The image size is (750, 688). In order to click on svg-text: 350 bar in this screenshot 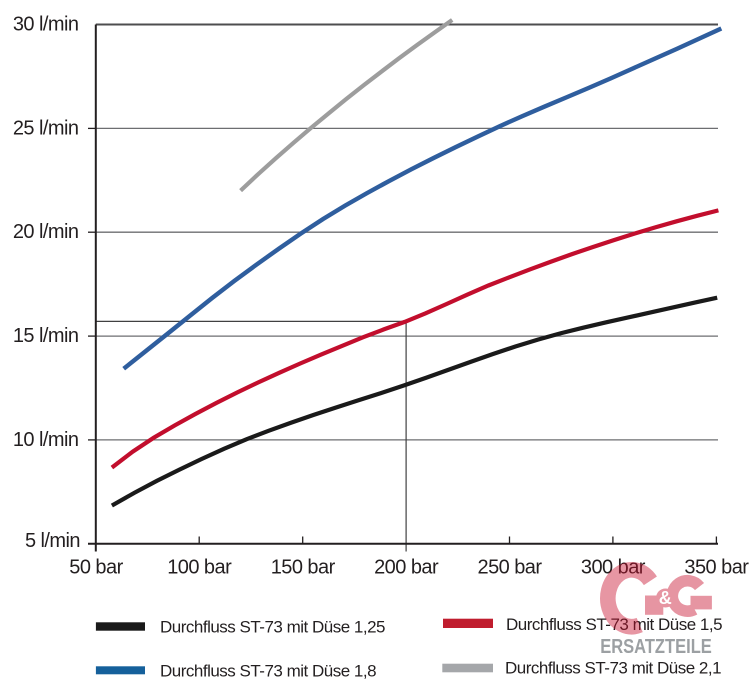, I will do `click(716, 567)`.